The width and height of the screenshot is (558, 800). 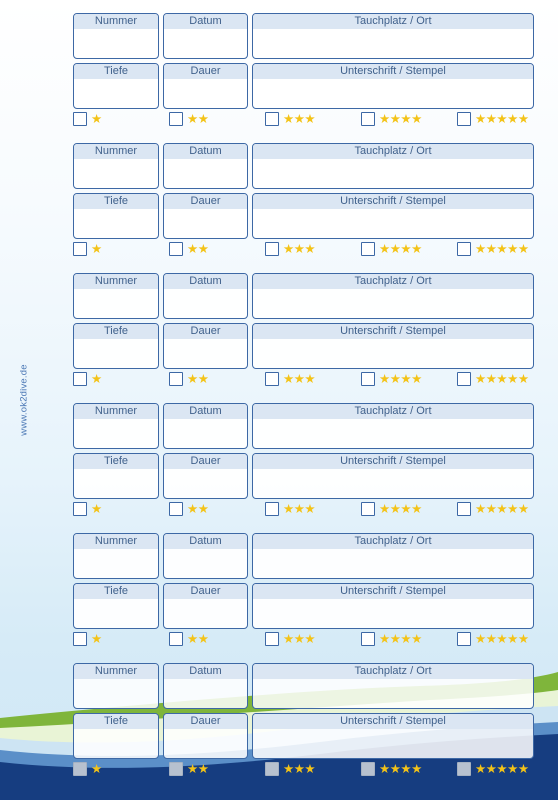 I want to click on depth-field-label: Tiefe, so click(x=116, y=721).